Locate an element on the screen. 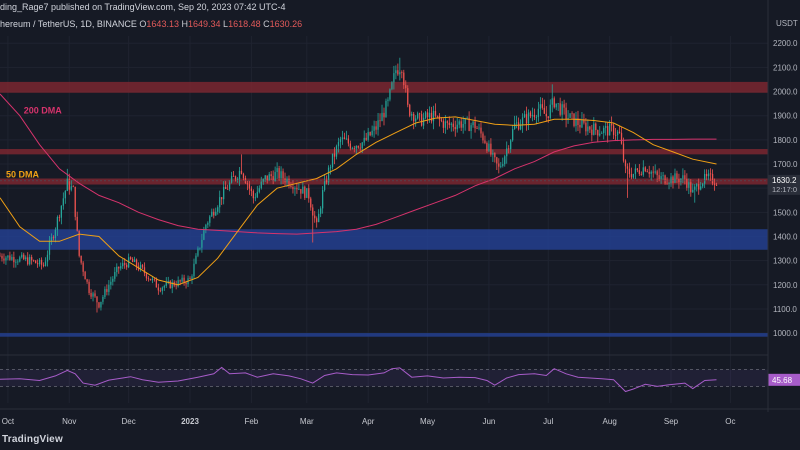 The image size is (800, 450). ohlc-low-value: 1618.48 is located at coordinates (244, 24).